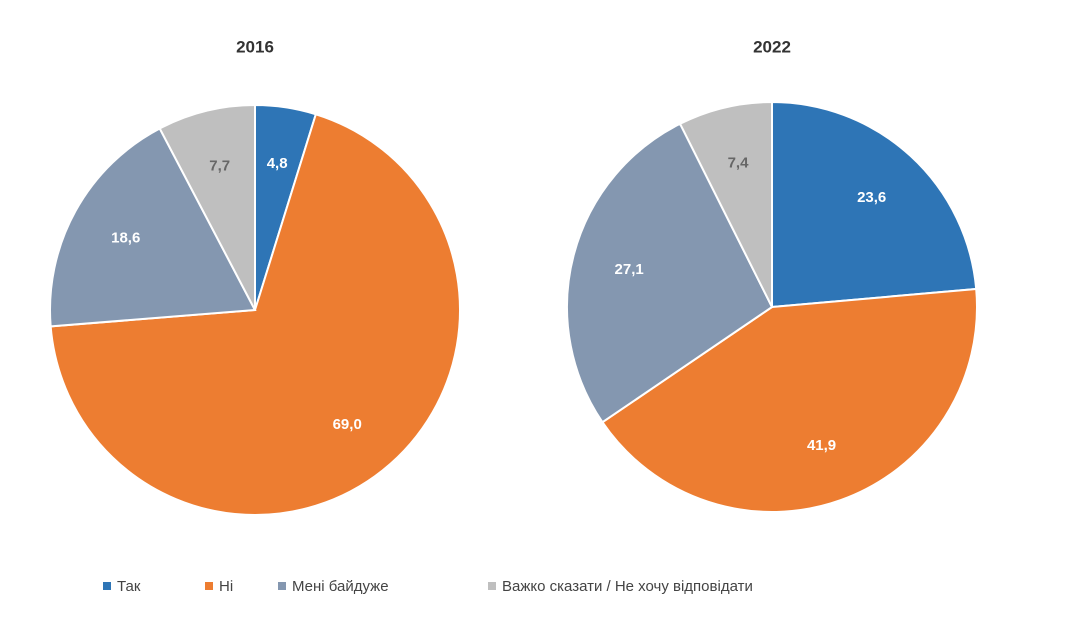 This screenshot has width=1068, height=632. Describe the element at coordinates (340, 586) in the screenshot. I see `legend-label: Мені байдуже` at that location.